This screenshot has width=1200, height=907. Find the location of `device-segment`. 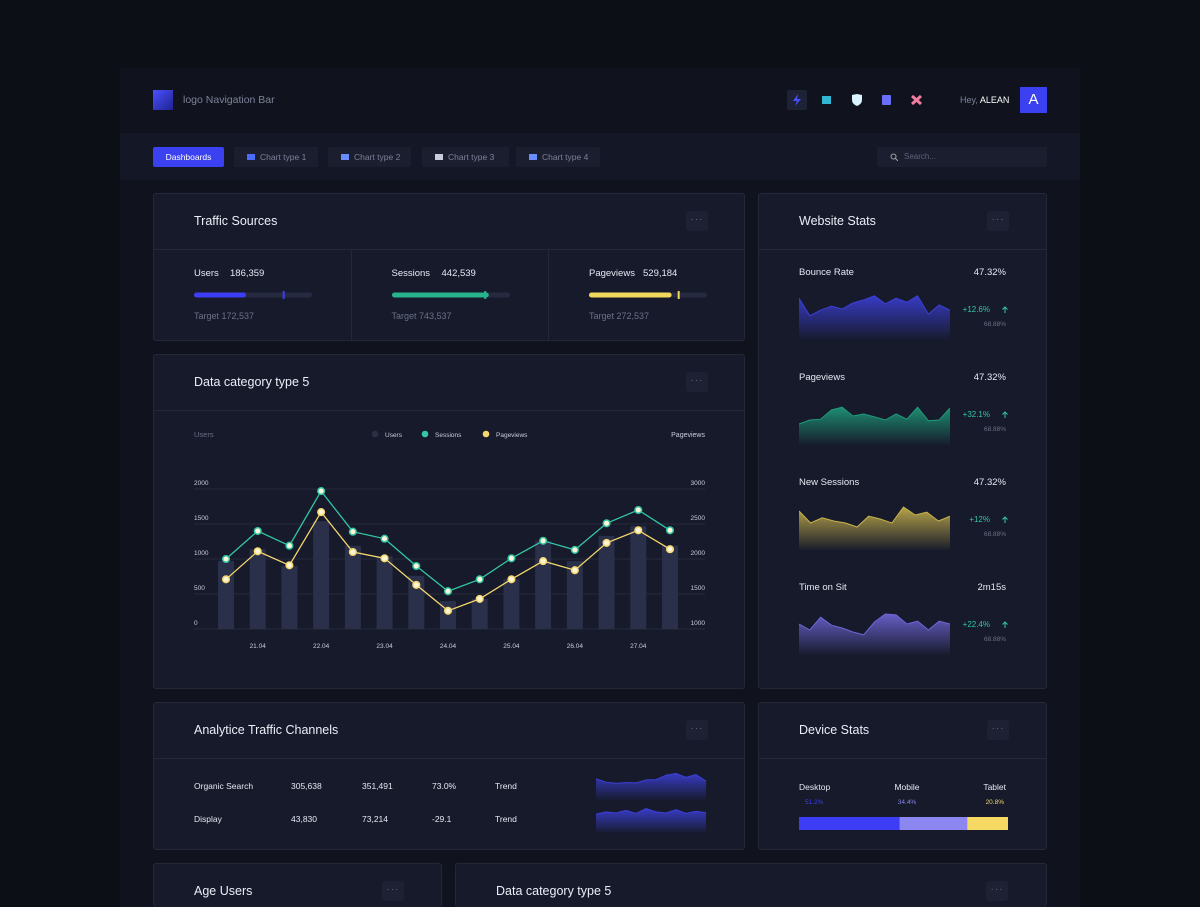

device-segment is located at coordinates (933, 823).